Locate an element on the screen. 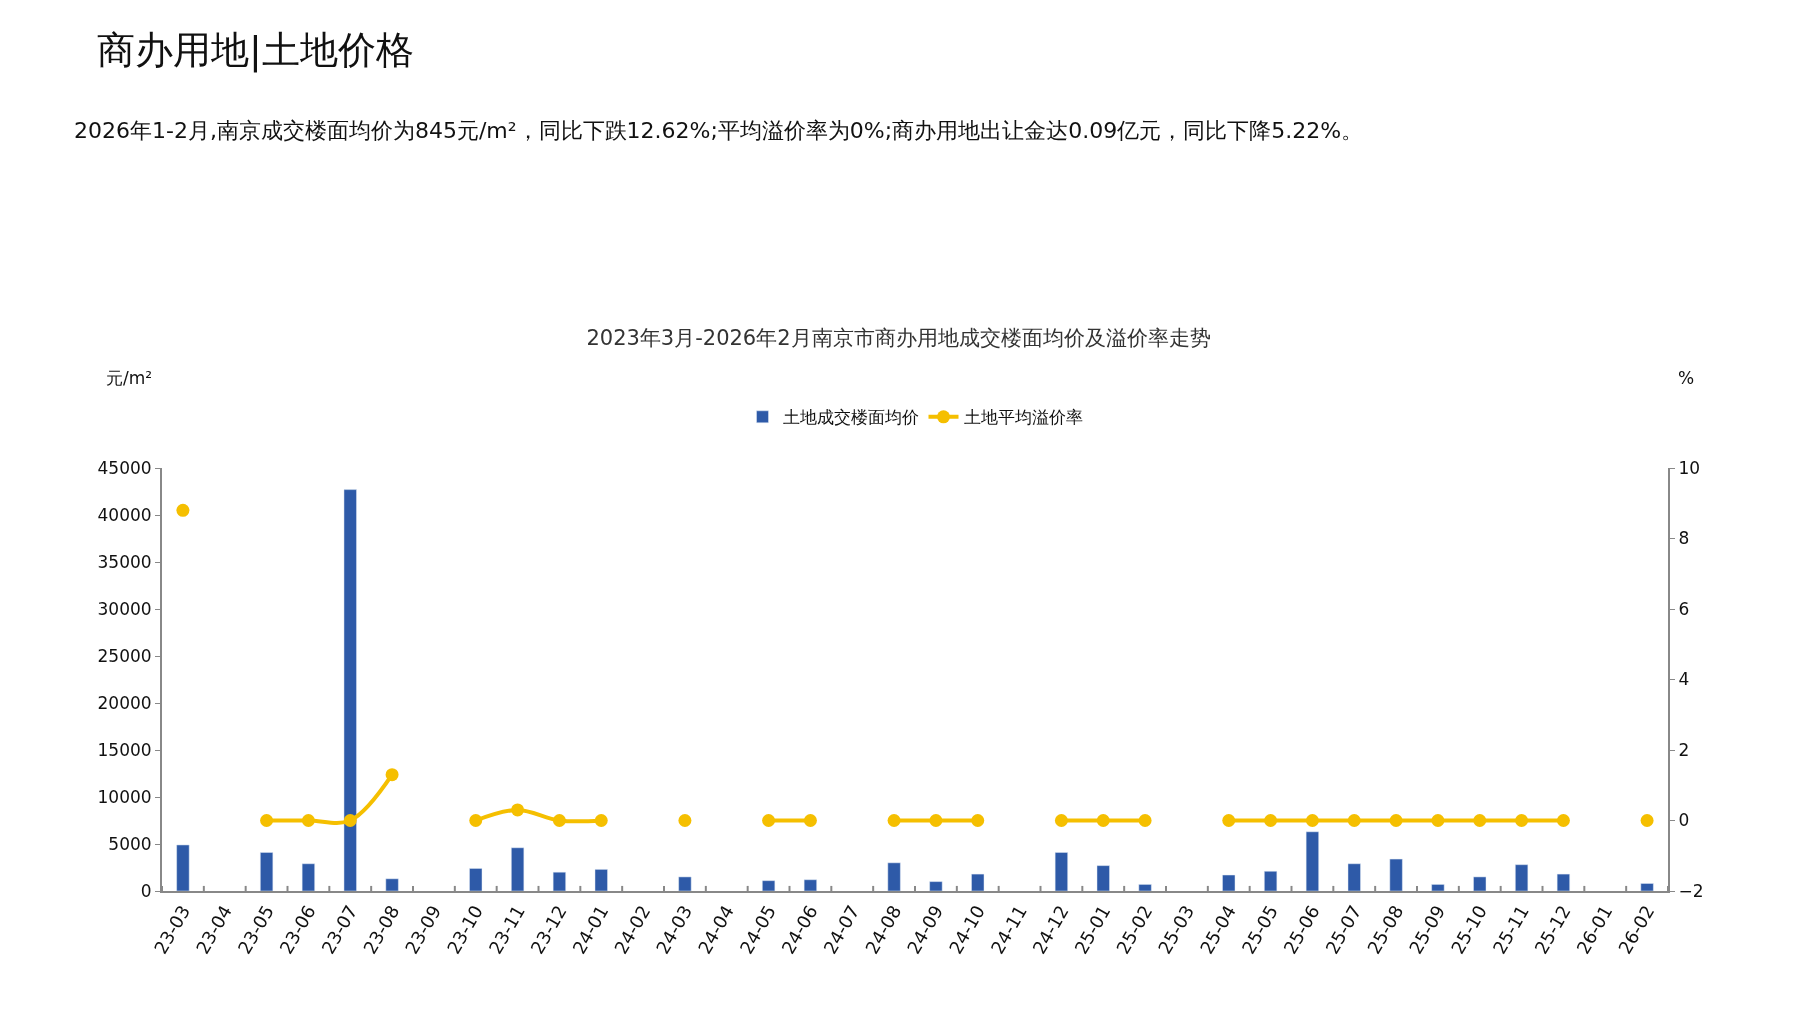 The image size is (1797, 1010). y-tick-label: 45000 is located at coordinates (124, 467).